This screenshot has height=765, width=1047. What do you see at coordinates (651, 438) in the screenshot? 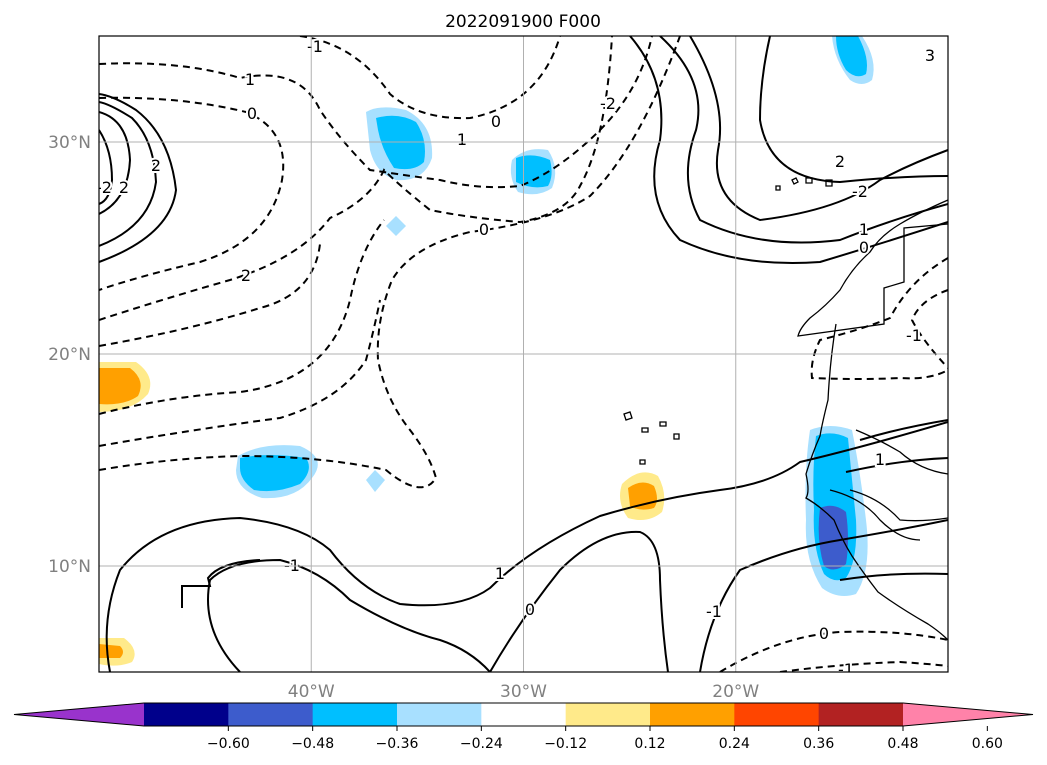
I see `coastline-cape-verde` at bounding box center [651, 438].